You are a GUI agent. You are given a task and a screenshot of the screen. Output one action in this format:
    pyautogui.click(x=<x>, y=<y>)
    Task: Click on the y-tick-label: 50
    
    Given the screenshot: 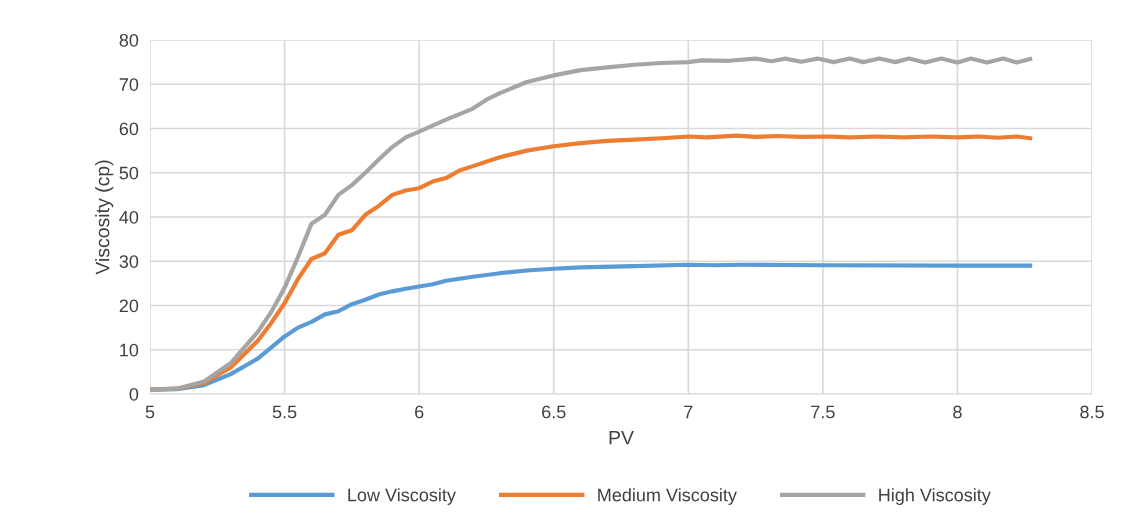 What is the action you would take?
    pyautogui.click(x=129, y=173)
    